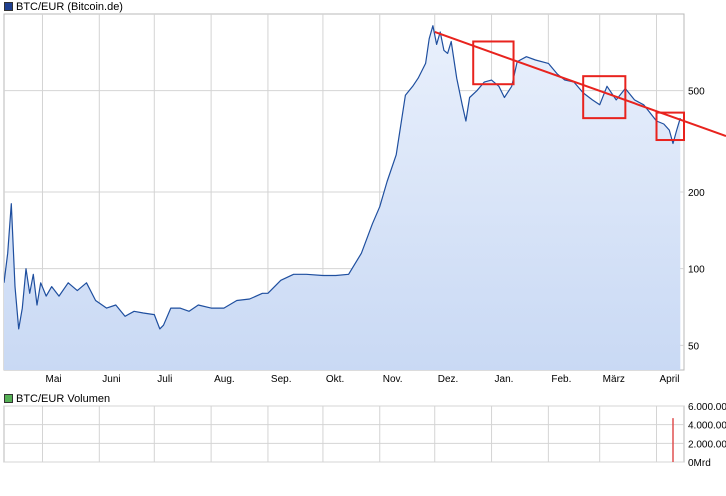 Image resolution: width=726 pixels, height=496 pixels. I want to click on y-tick-label: 500, so click(696, 92).